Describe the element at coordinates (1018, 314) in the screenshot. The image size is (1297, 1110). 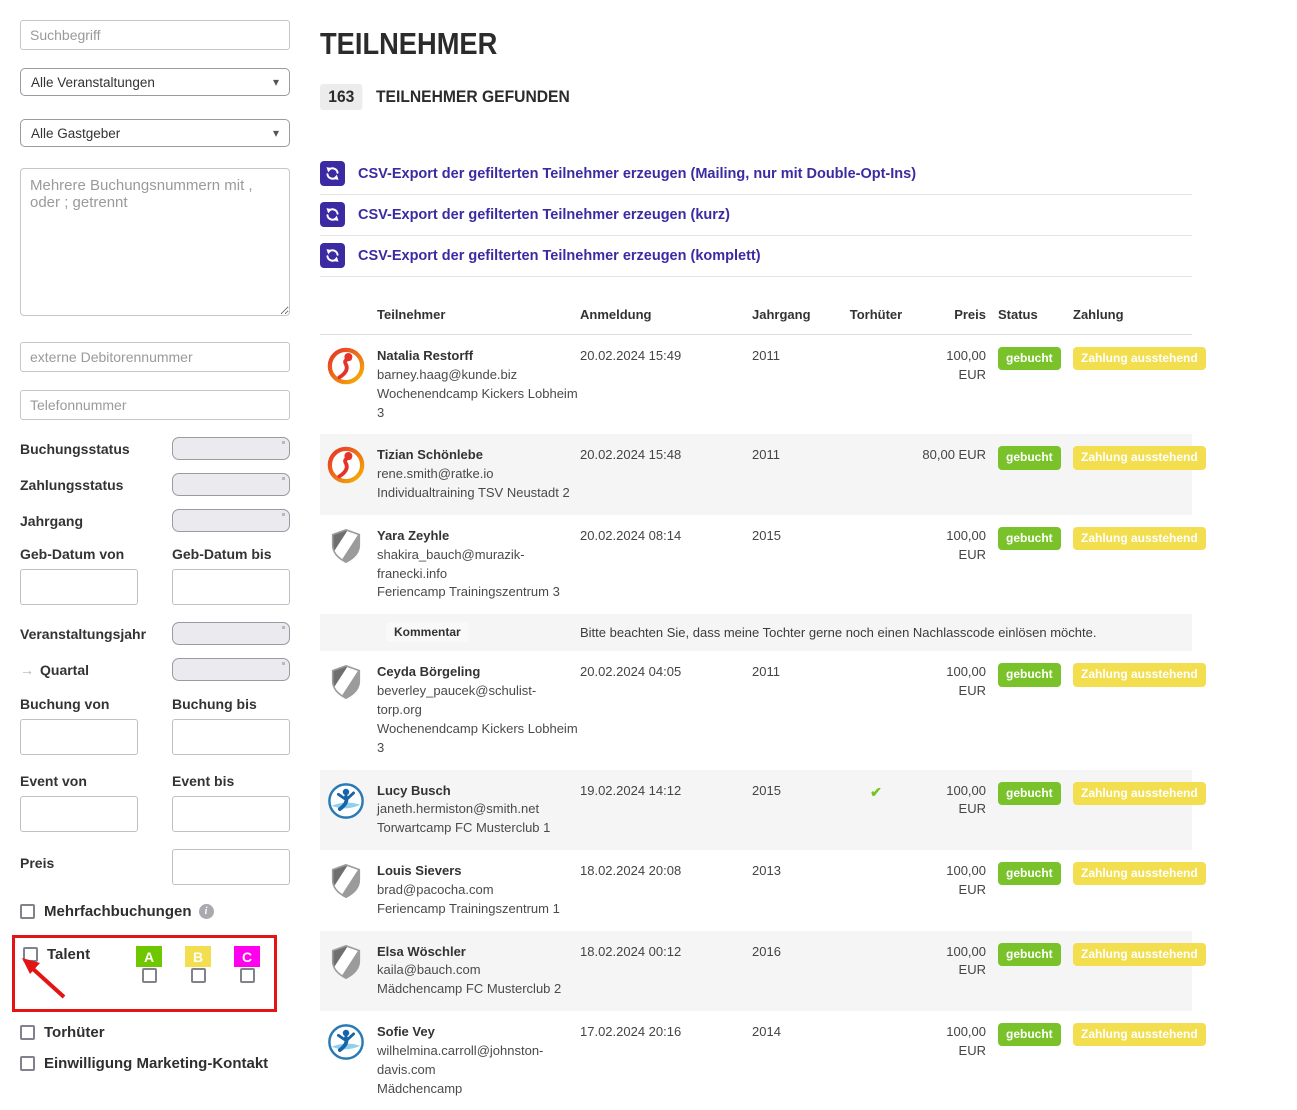
I see `column-header-status: Status` at that location.